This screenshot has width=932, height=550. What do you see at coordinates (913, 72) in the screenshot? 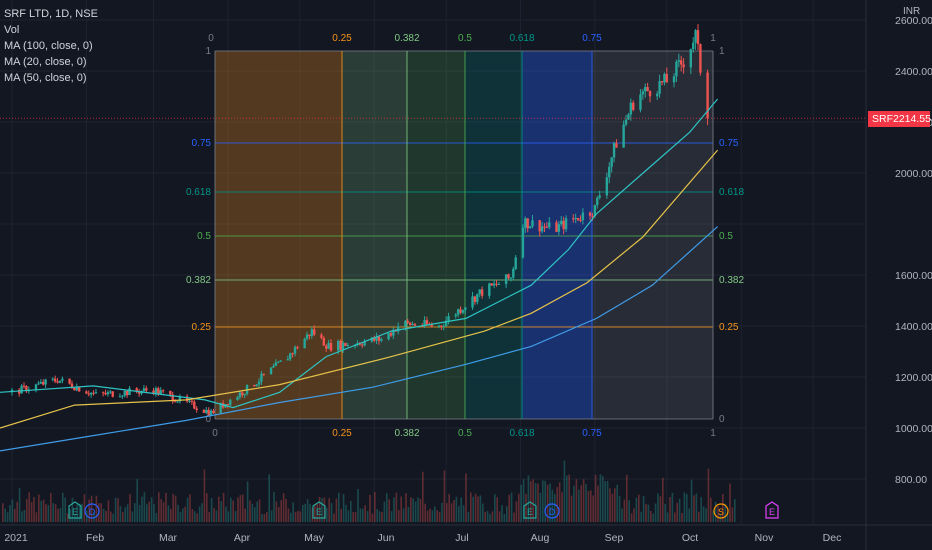
I see `y-tick-label: 2400.00` at bounding box center [913, 72].